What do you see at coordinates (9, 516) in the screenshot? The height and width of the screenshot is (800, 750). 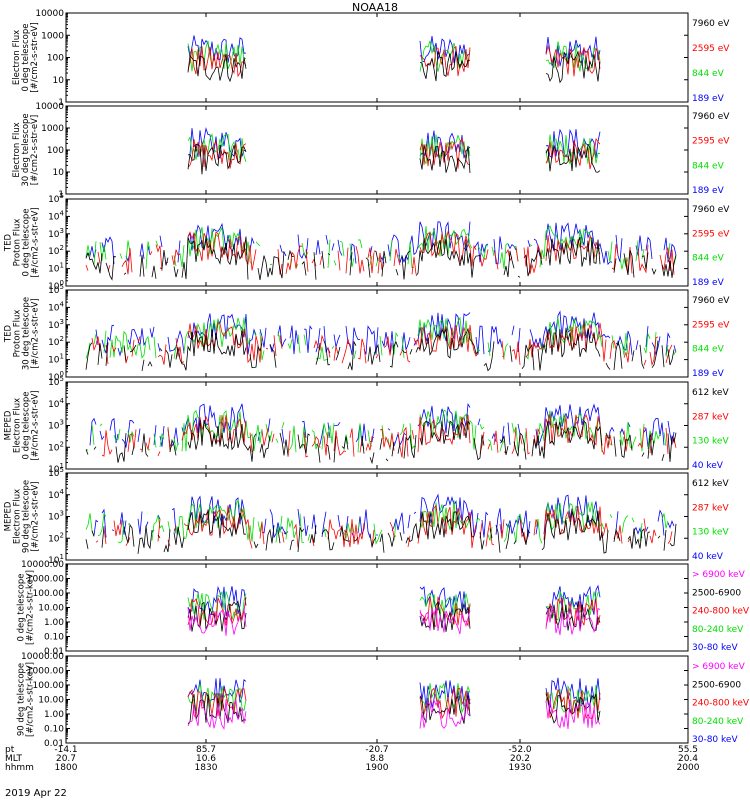 I see `y-axis-label: MEPED` at bounding box center [9, 516].